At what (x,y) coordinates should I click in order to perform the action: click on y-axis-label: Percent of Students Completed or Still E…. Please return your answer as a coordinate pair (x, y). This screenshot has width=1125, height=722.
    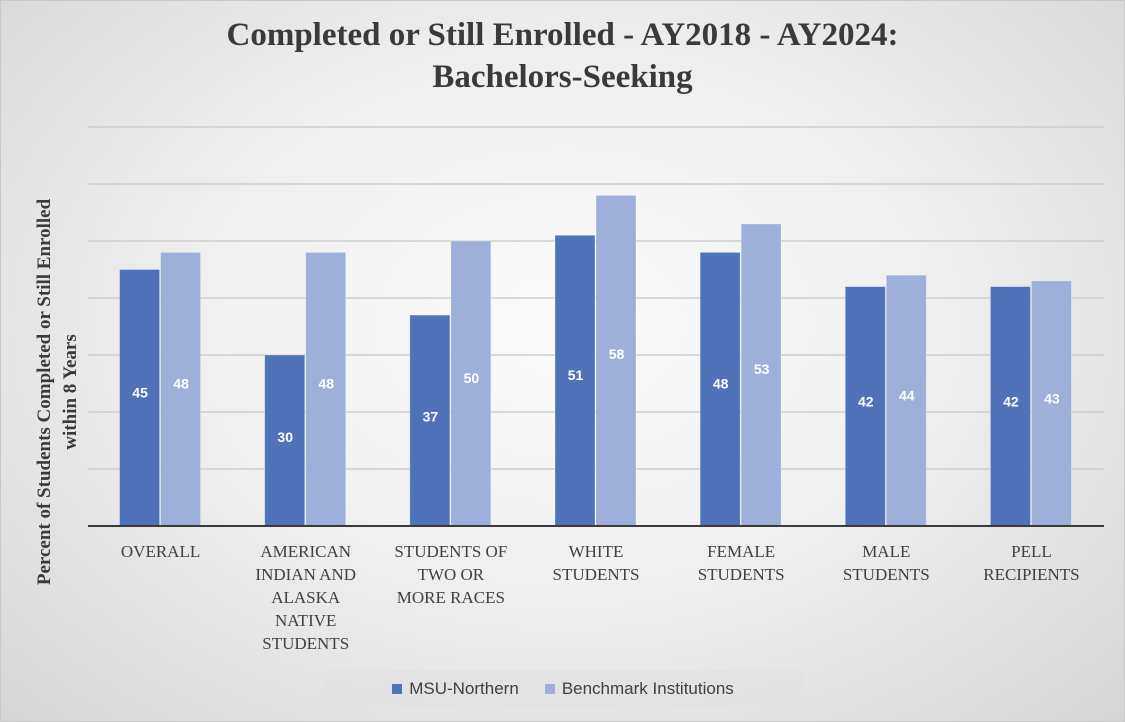
    Looking at the image, I should click on (57, 391).